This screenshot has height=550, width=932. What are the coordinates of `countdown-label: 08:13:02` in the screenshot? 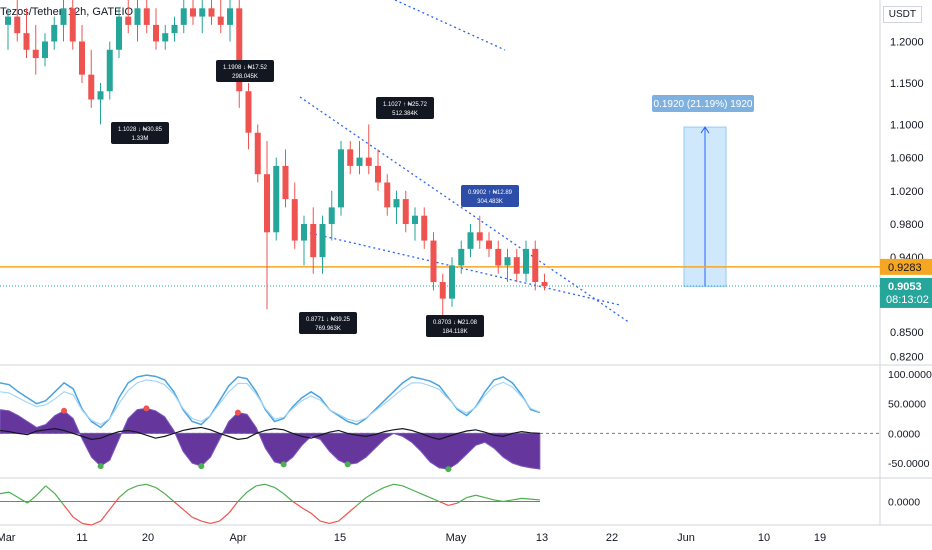 It's located at (907, 300).